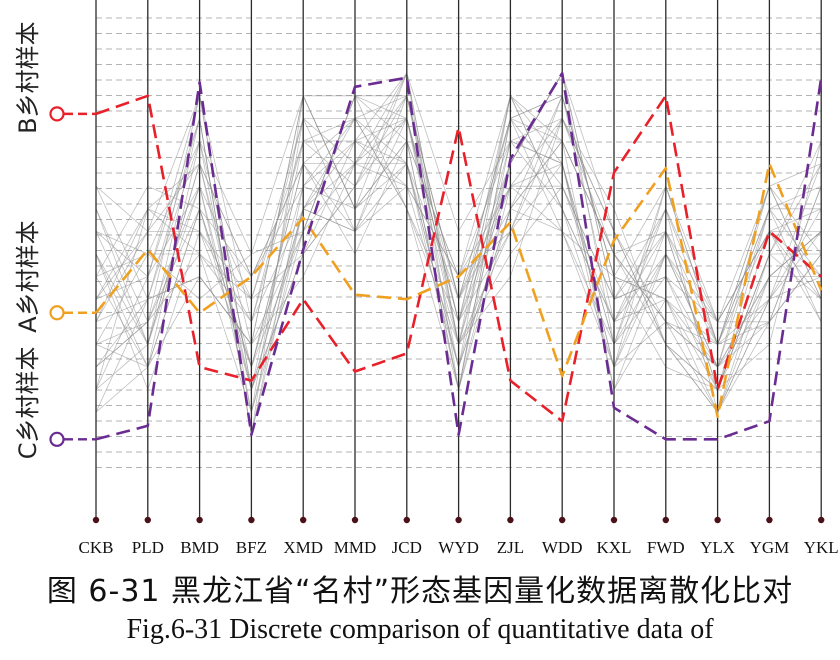 The height and width of the screenshot is (660, 840). Describe the element at coordinates (420, 591) in the screenshot. I see `figure-caption-chinese: 图 6-31 黑龙江省“名村”形态基因量化数据离散化比对` at that location.